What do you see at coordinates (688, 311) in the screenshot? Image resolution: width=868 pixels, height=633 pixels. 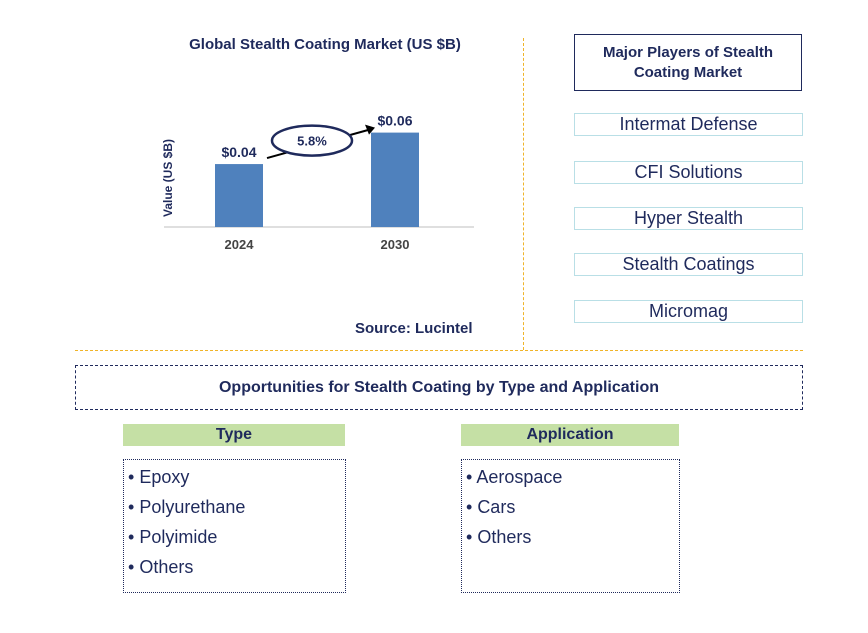 I see `player-item: Micromag` at bounding box center [688, 311].